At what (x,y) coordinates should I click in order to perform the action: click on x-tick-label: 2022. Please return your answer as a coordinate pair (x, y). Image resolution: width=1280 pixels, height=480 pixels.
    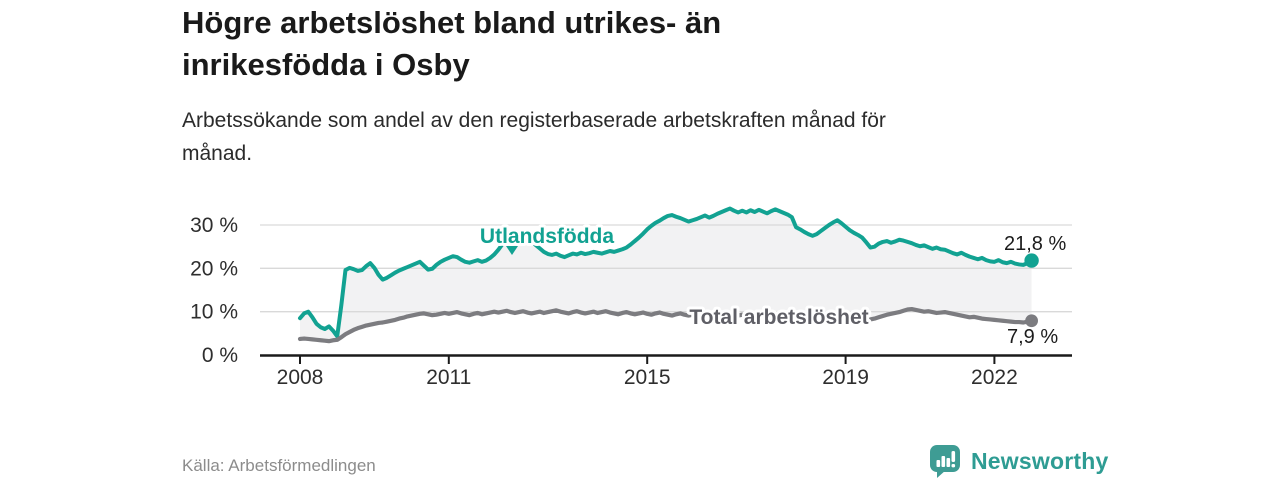
    Looking at the image, I should click on (994, 377).